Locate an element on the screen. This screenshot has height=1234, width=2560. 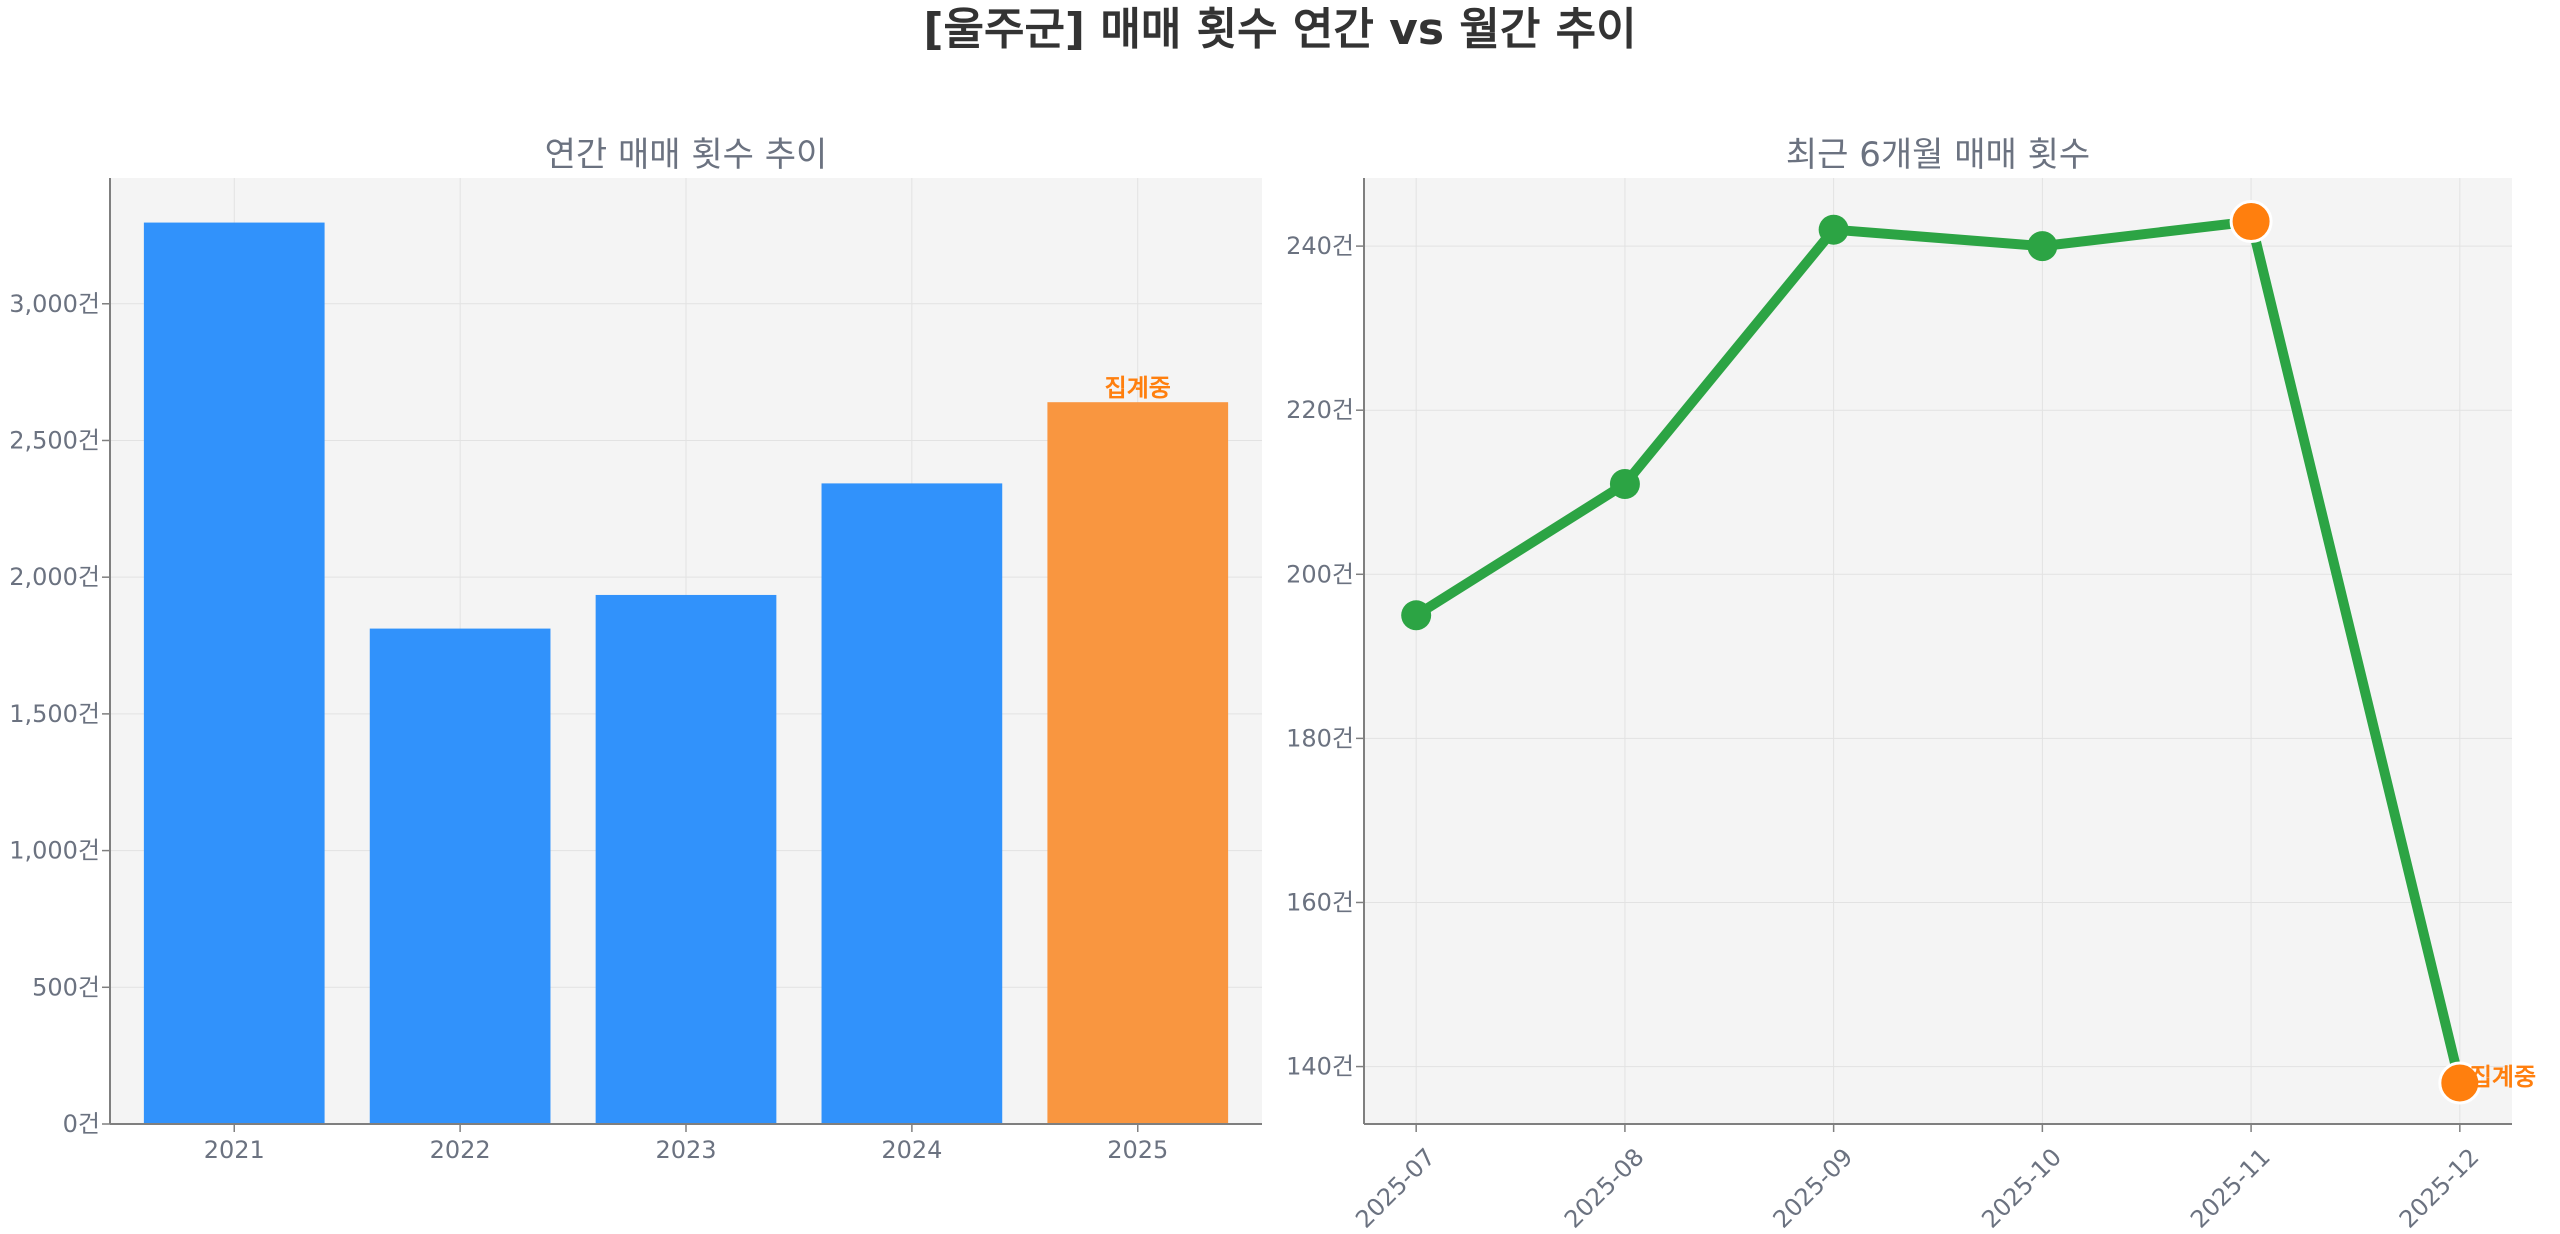
left-chart-title: 연간 매매 횟수 추이 is located at coordinates (686, 155).